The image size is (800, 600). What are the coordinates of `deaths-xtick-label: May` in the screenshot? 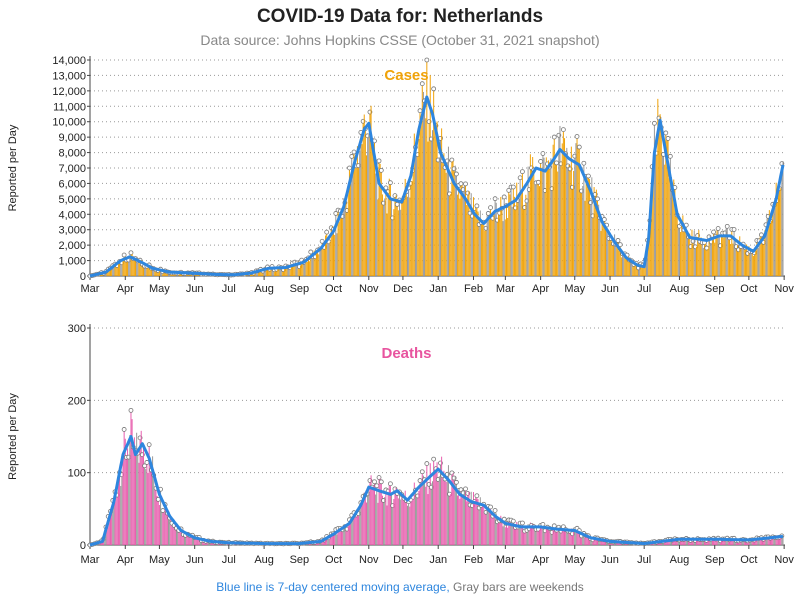 It's located at (574, 560).